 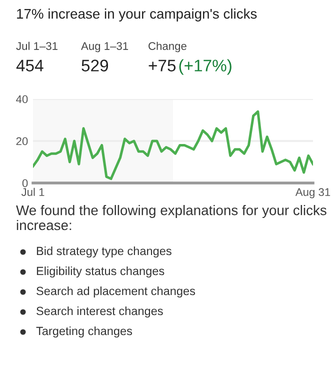 What do you see at coordinates (30, 66) in the screenshot?
I see `text: 454` at bounding box center [30, 66].